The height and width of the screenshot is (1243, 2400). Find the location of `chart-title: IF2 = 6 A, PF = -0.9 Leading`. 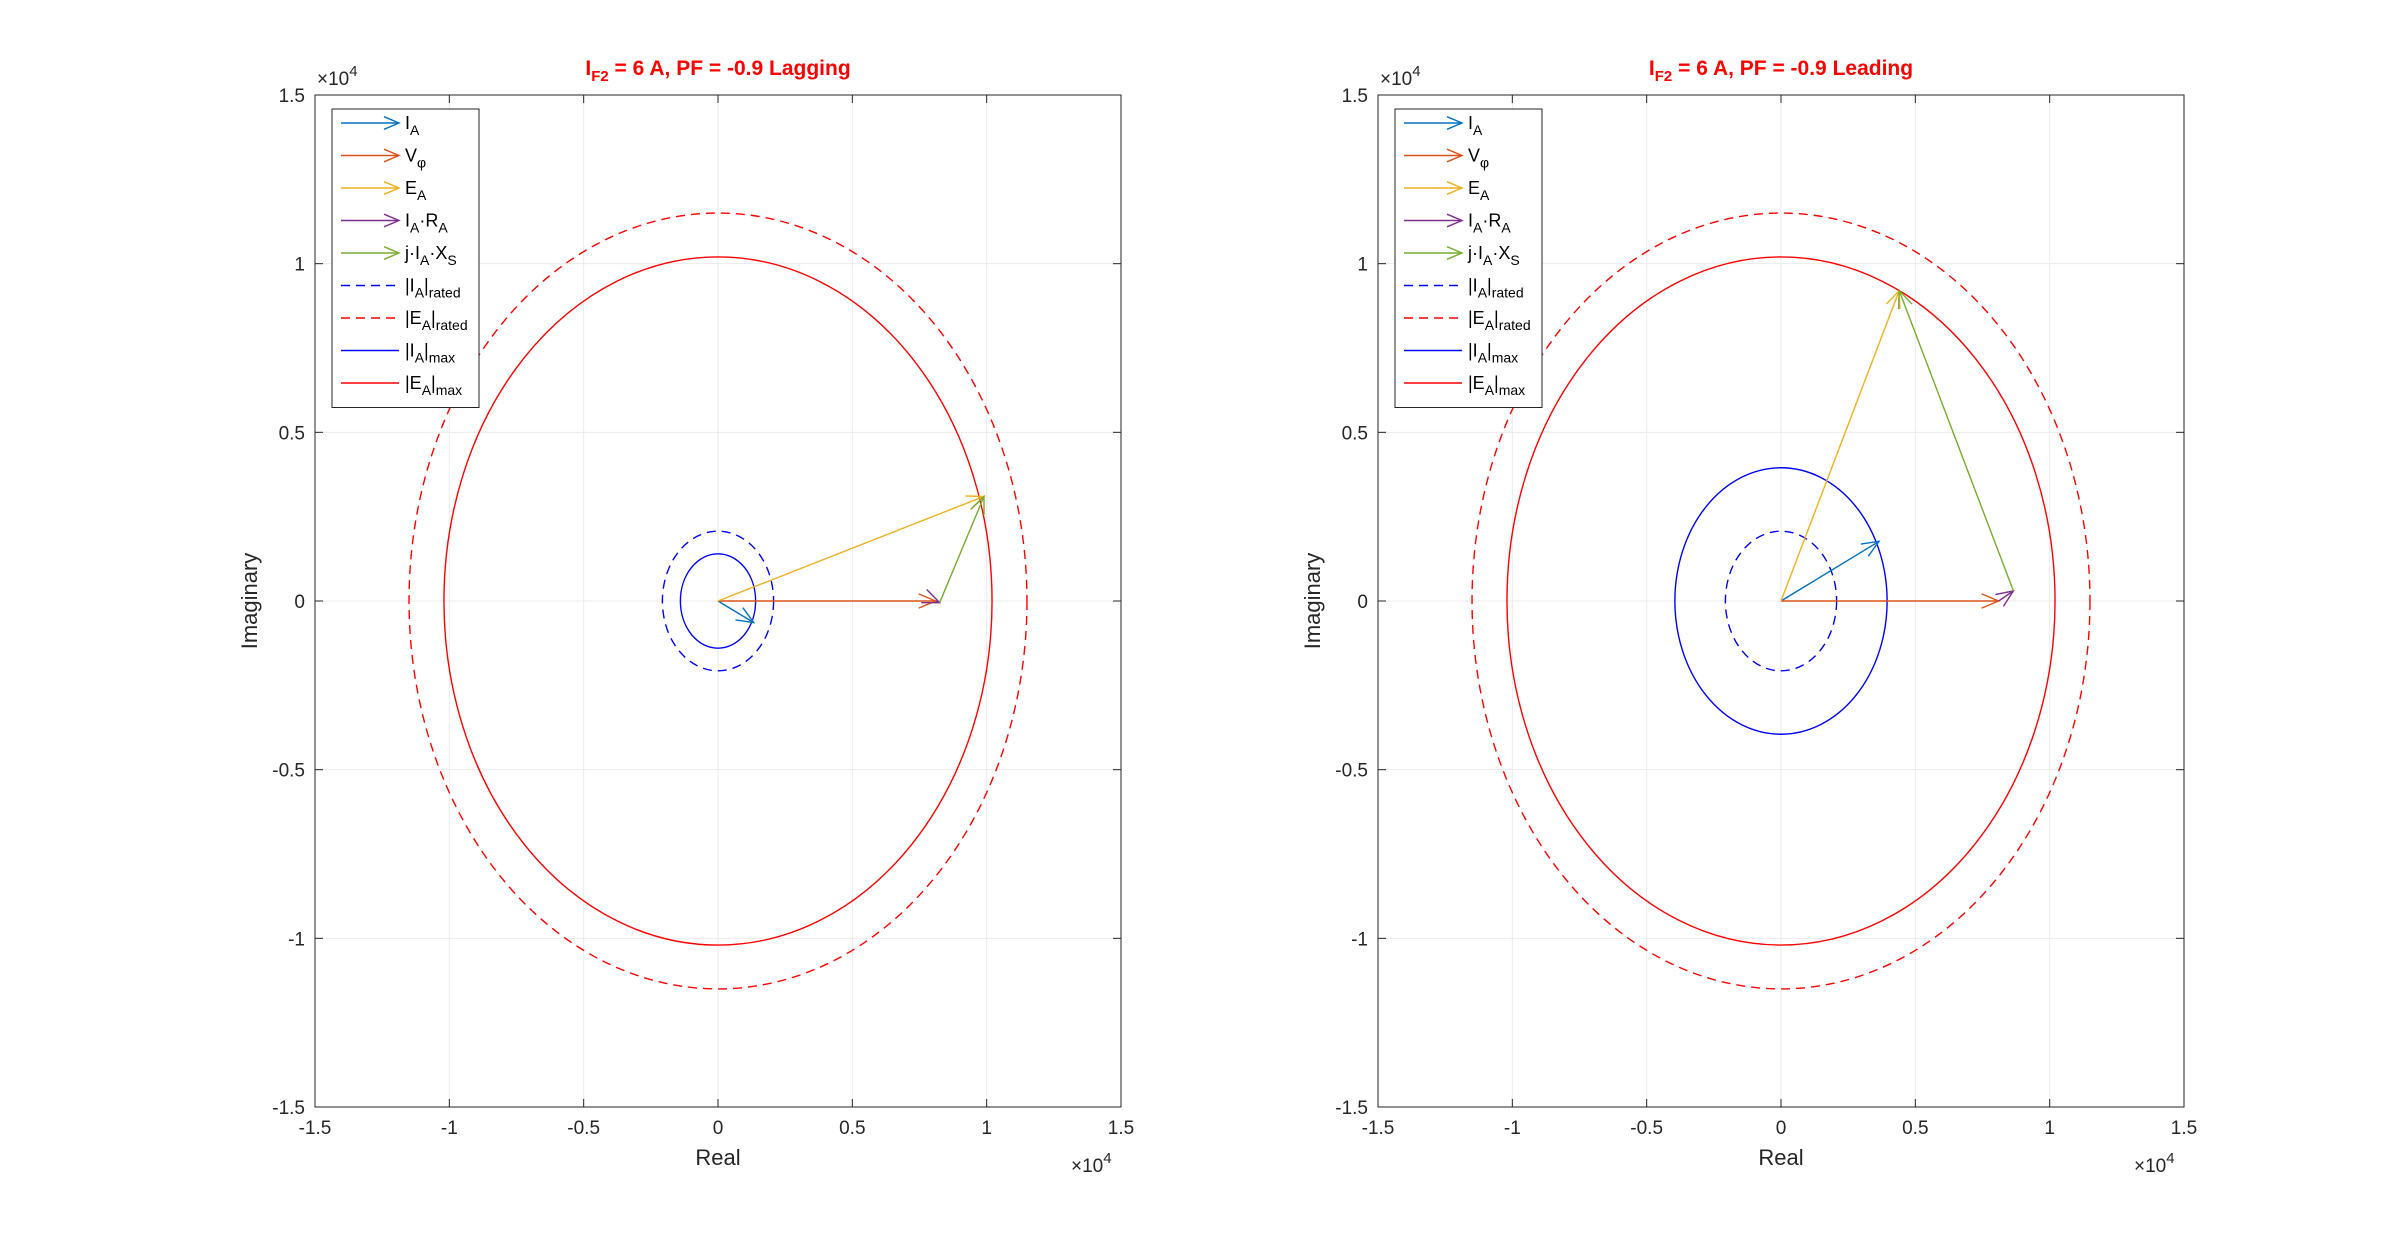

chart-title: IF2 = 6 A, PF = -0.9 Leading is located at coordinates (1781, 71).